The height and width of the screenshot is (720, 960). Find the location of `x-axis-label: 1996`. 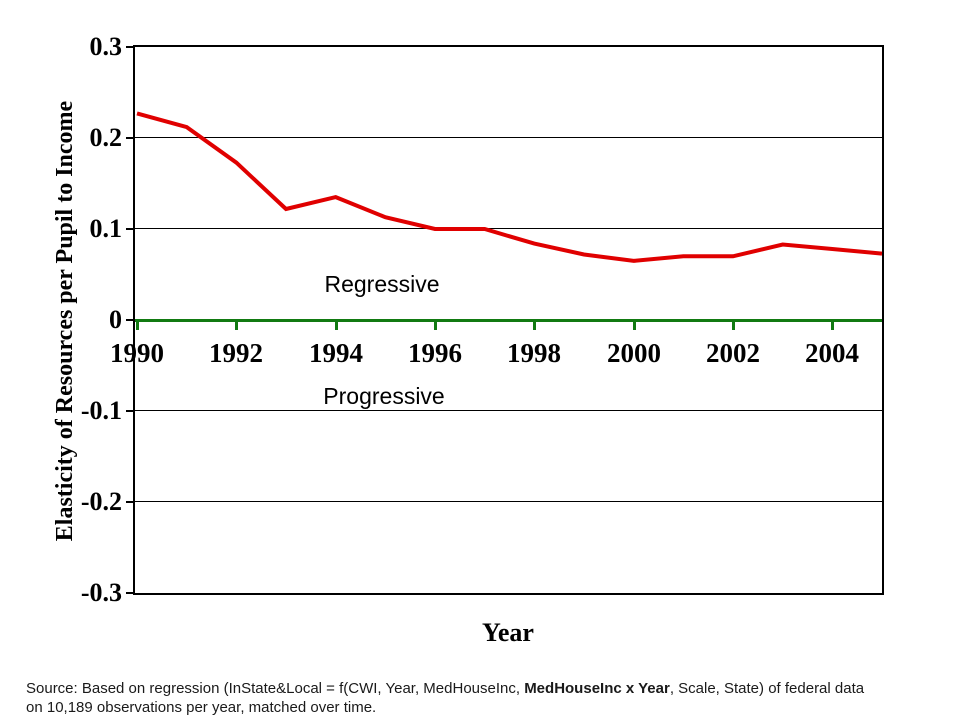

x-axis-label: 1996 is located at coordinates (435, 353).